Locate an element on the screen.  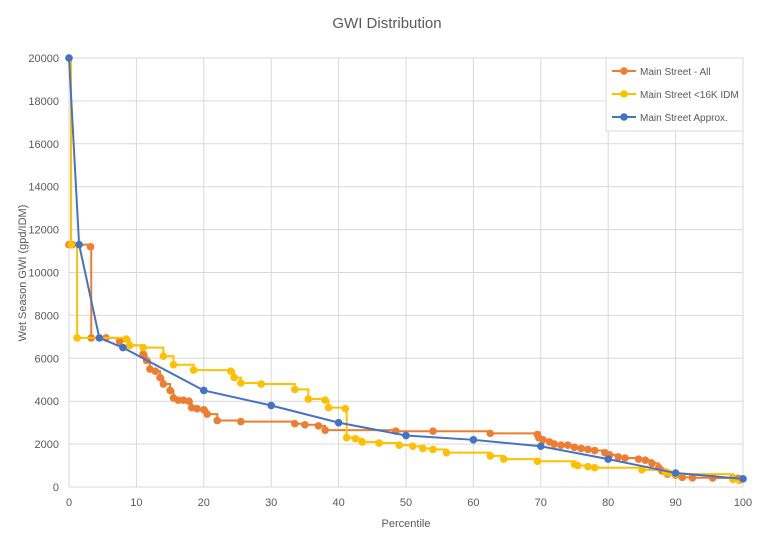
x-axis-tick-labels: 0 10 20 30 40 50 60 70 80 90 100 is located at coordinates (409, 503).